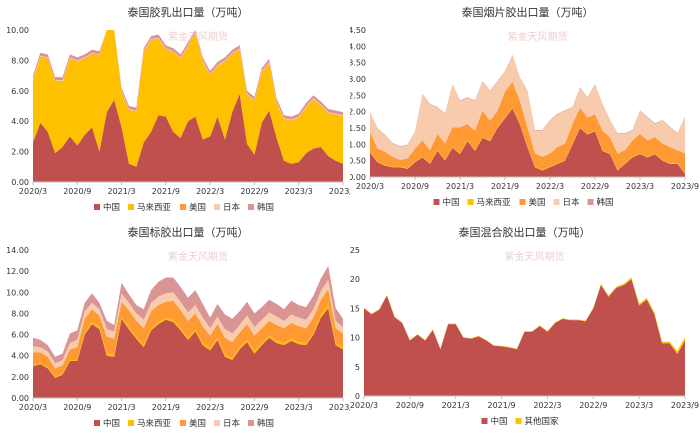 Image resolution: width=700 pixels, height=440 pixels. What do you see at coordinates (355, 250) in the screenshot?
I see `y-tick-label: 25` at bounding box center [355, 250].